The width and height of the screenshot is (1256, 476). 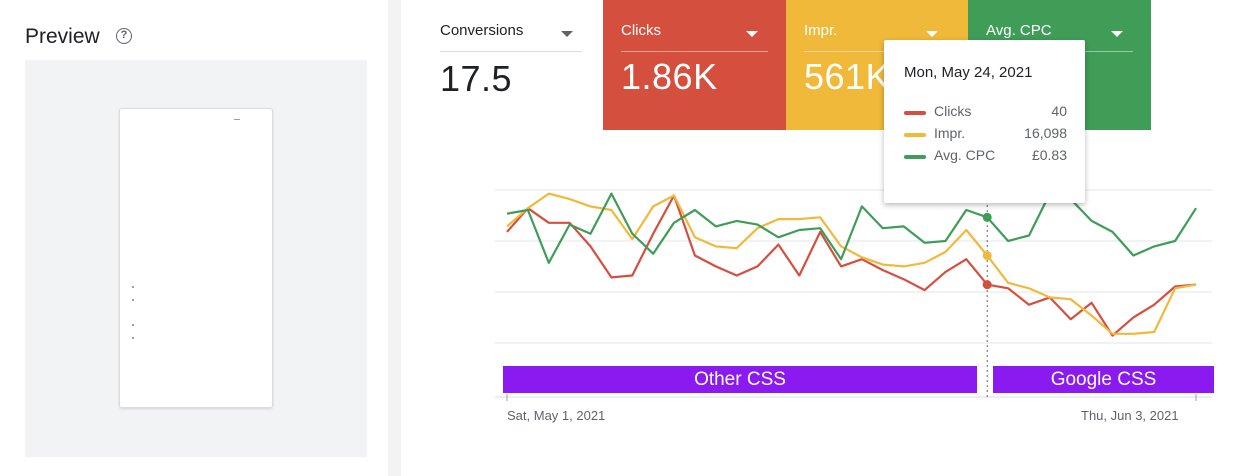 I want to click on highlight-point-avg-cpc, so click(x=987, y=217).